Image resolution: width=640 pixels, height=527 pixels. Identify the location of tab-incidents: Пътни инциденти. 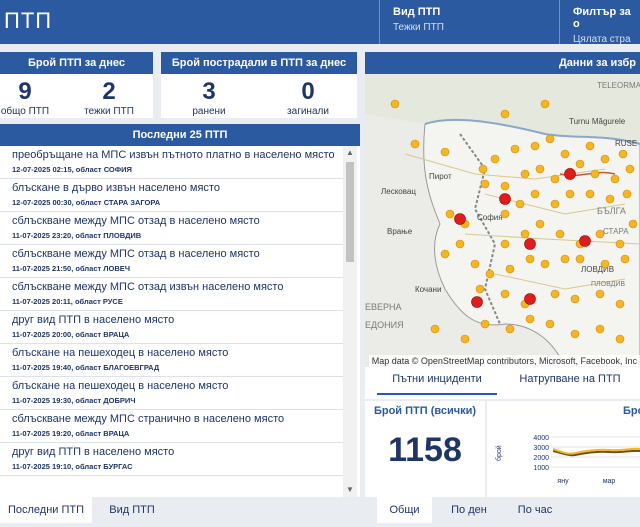
(437, 381).